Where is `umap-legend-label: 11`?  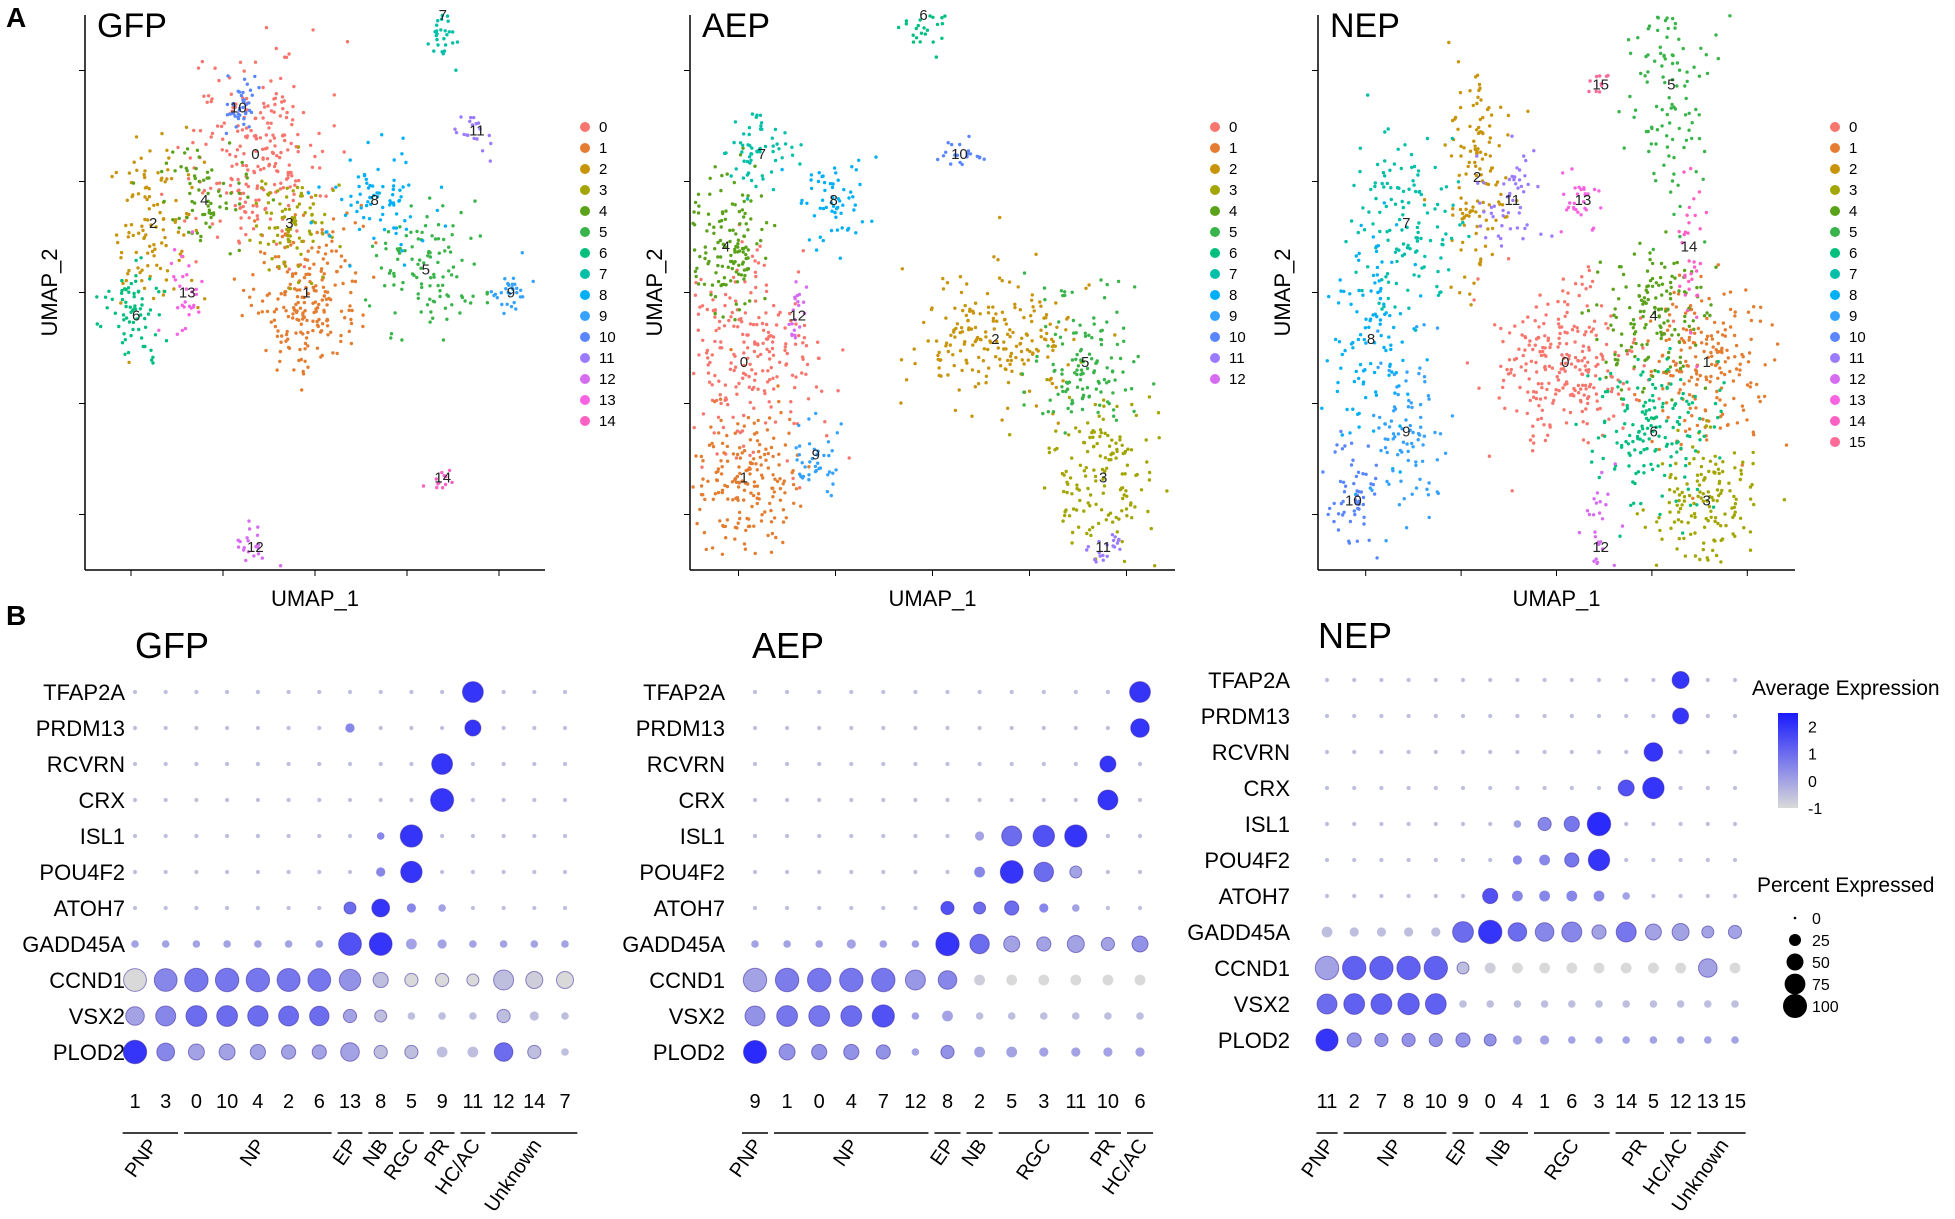
umap-legend-label: 11 is located at coordinates (607, 358).